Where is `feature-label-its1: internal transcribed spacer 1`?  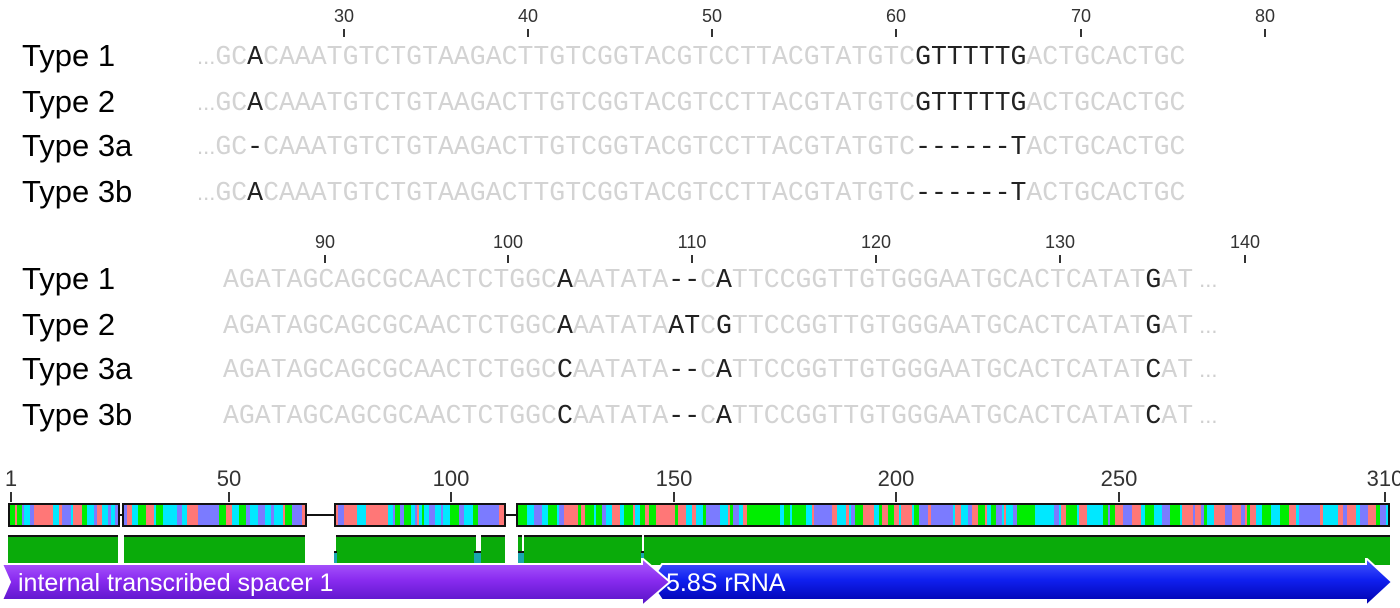 feature-label-its1: internal transcribed spacer 1 is located at coordinates (175, 583).